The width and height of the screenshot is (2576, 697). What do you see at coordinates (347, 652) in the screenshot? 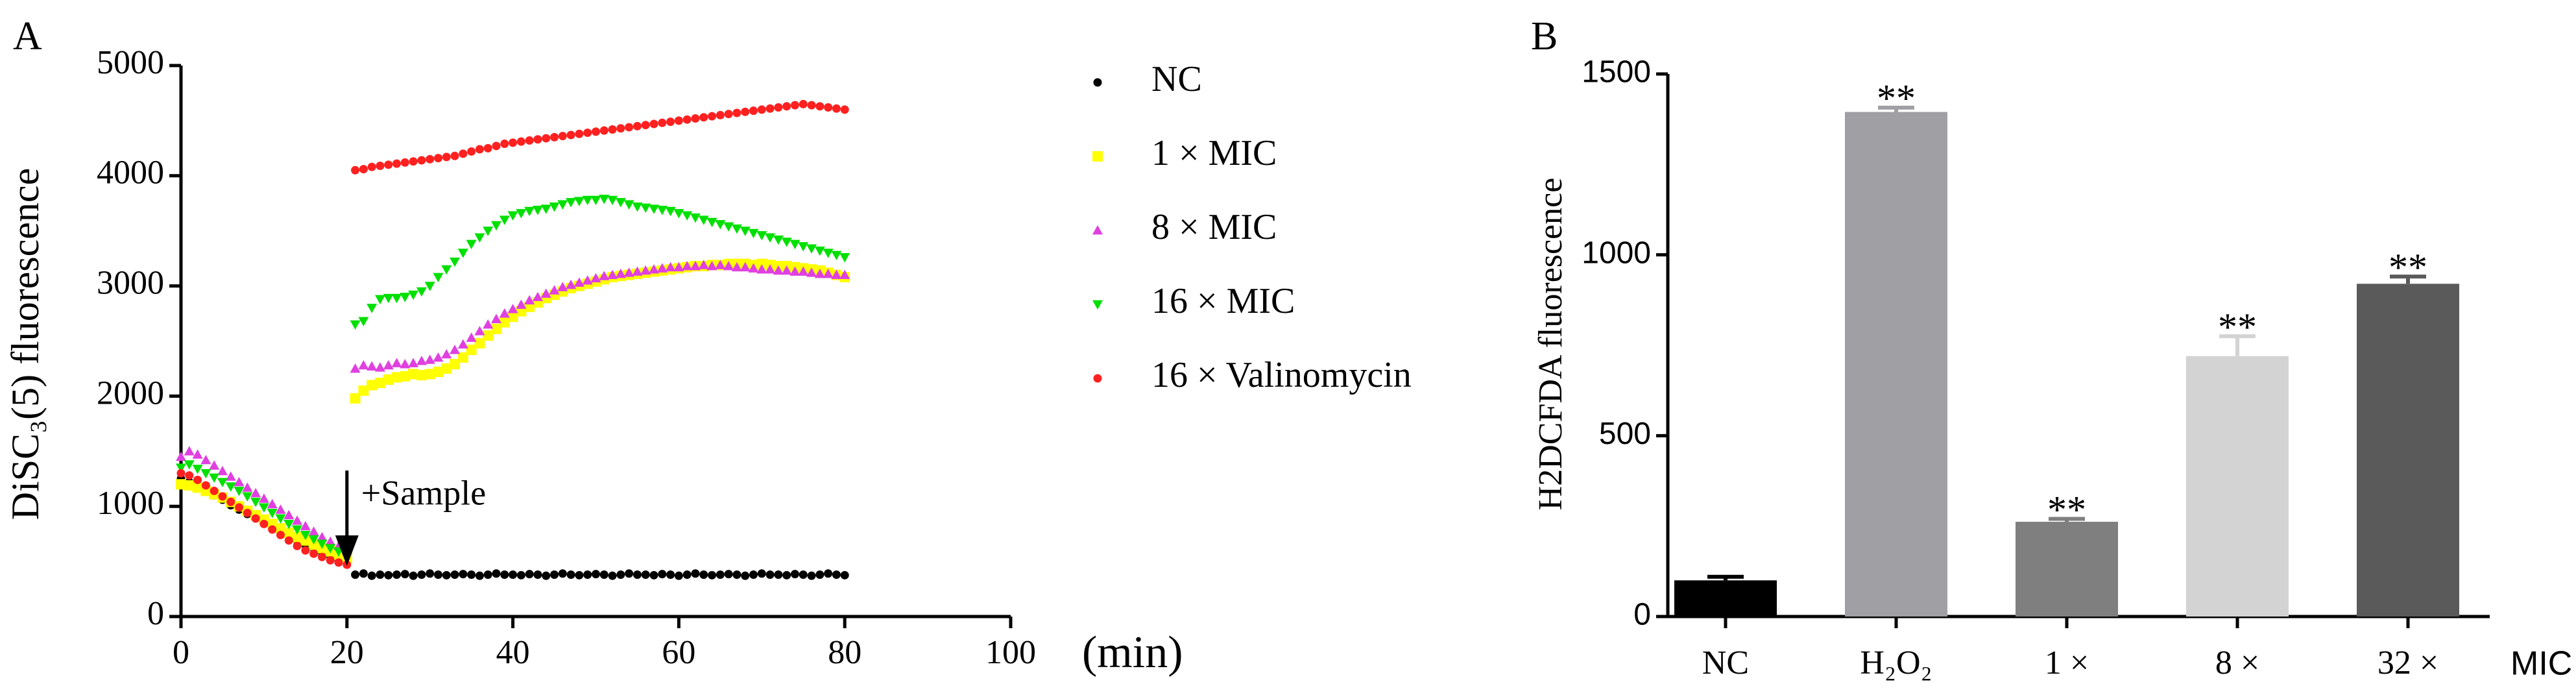
I see `x-tick-label: 20` at bounding box center [347, 652].